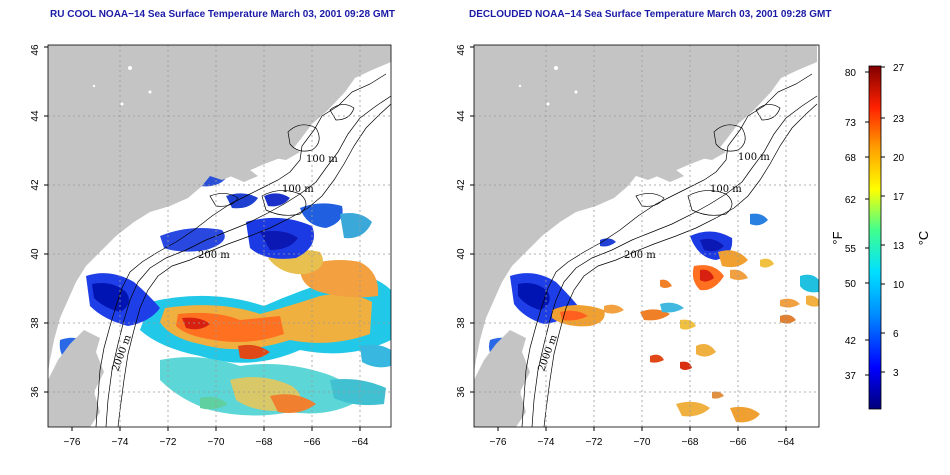 The width and height of the screenshot is (950, 475). What do you see at coordinates (906, 221) in the screenshot?
I see `celsius-scale: 27 23 20 17 13 10 6 3 °C` at bounding box center [906, 221].